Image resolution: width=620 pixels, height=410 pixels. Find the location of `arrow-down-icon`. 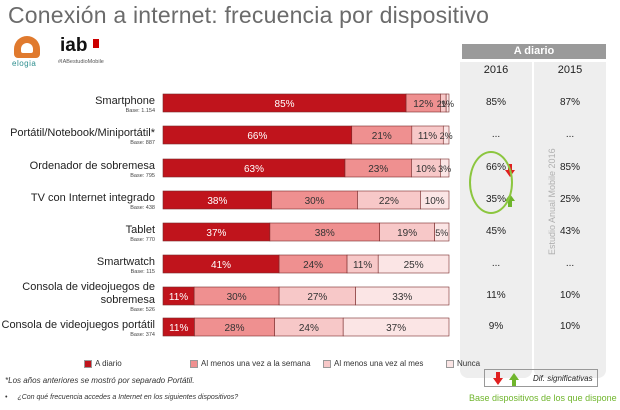

arrow-down-icon is located at coordinates (498, 378).